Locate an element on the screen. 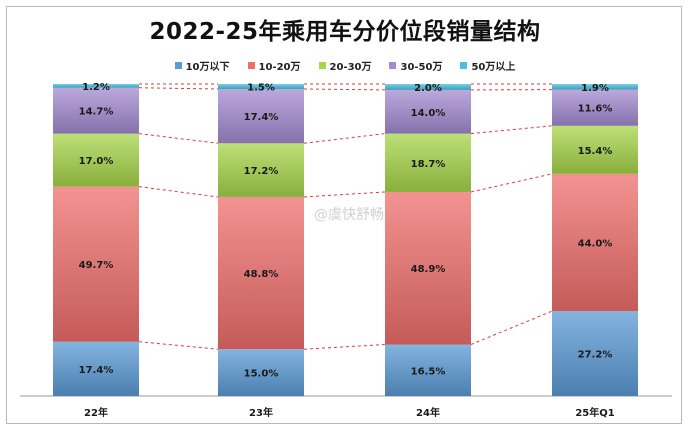  data-label: 15.4% is located at coordinates (595, 151).